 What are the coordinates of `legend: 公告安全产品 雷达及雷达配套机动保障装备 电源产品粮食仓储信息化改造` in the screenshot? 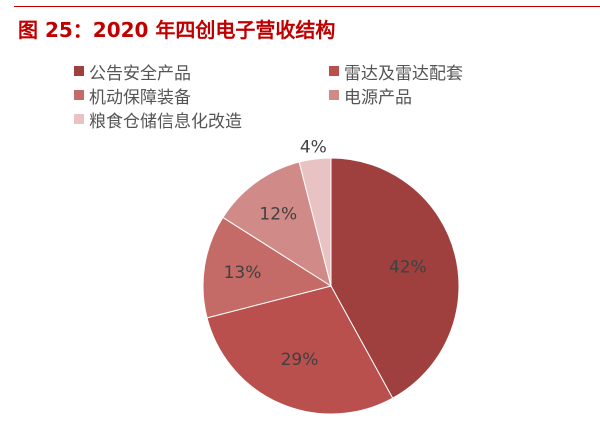 It's located at (314, 96).